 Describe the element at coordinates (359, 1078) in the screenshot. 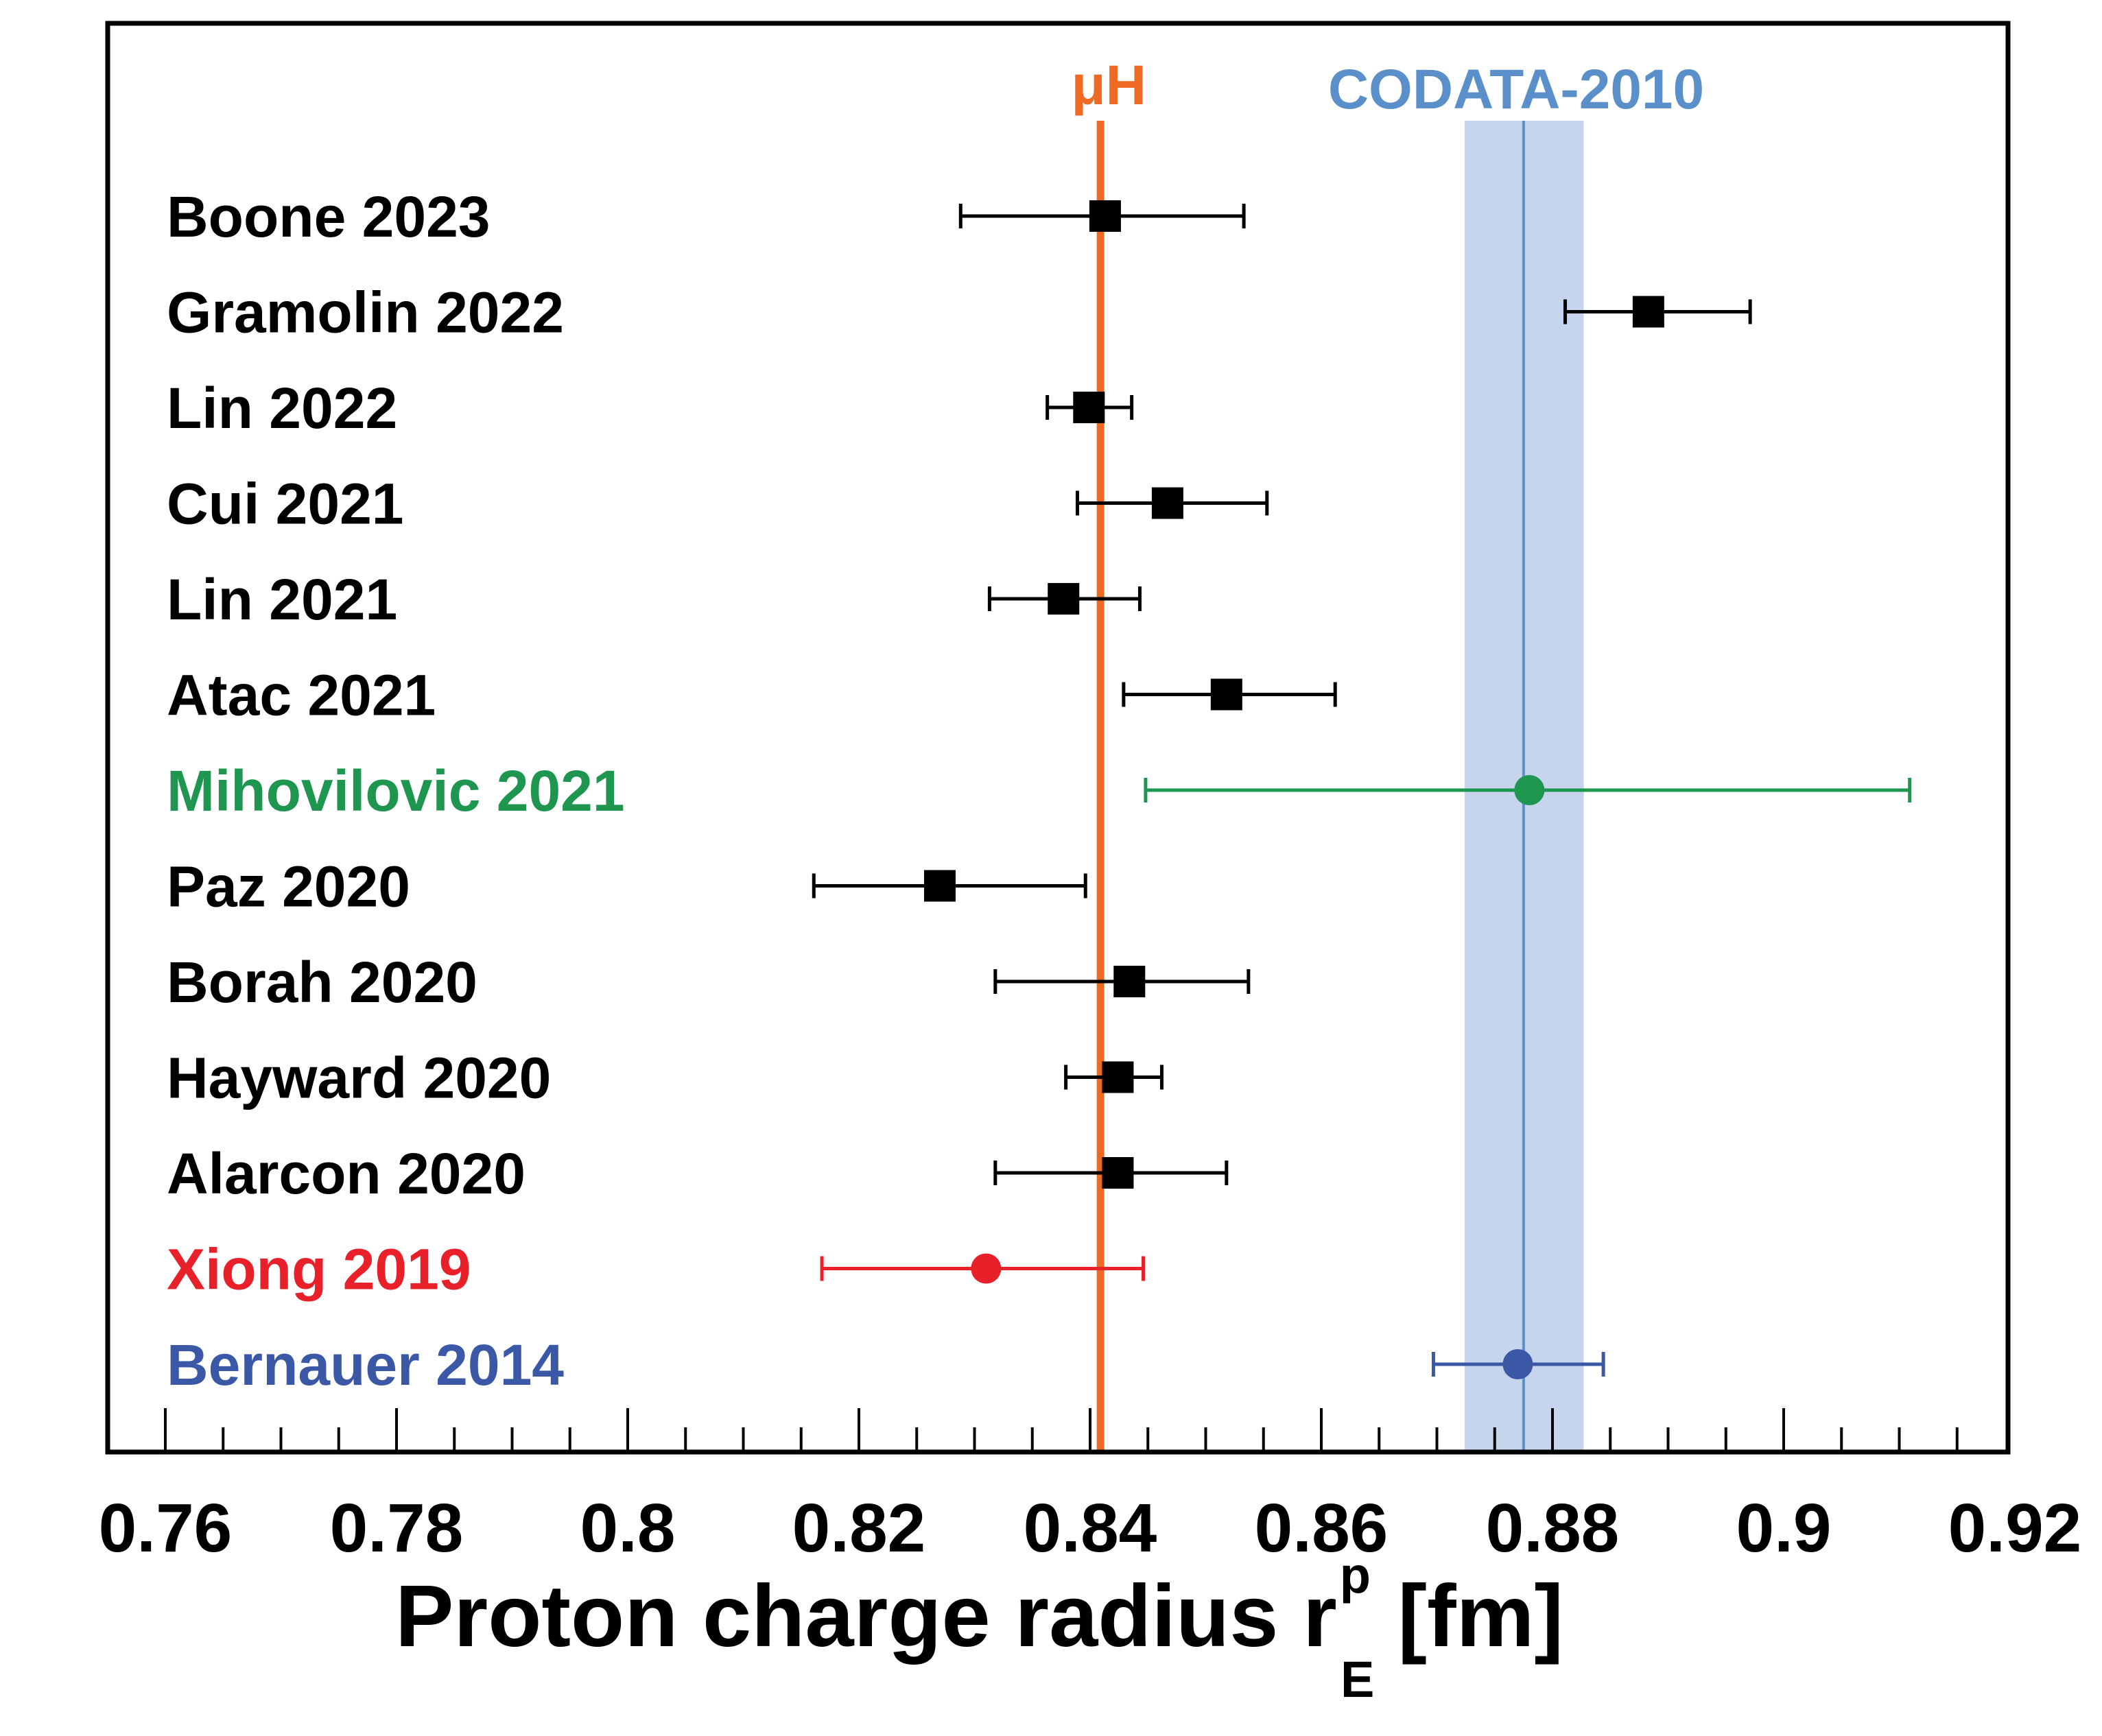

I see `measurement-label: Hayward 2020` at that location.